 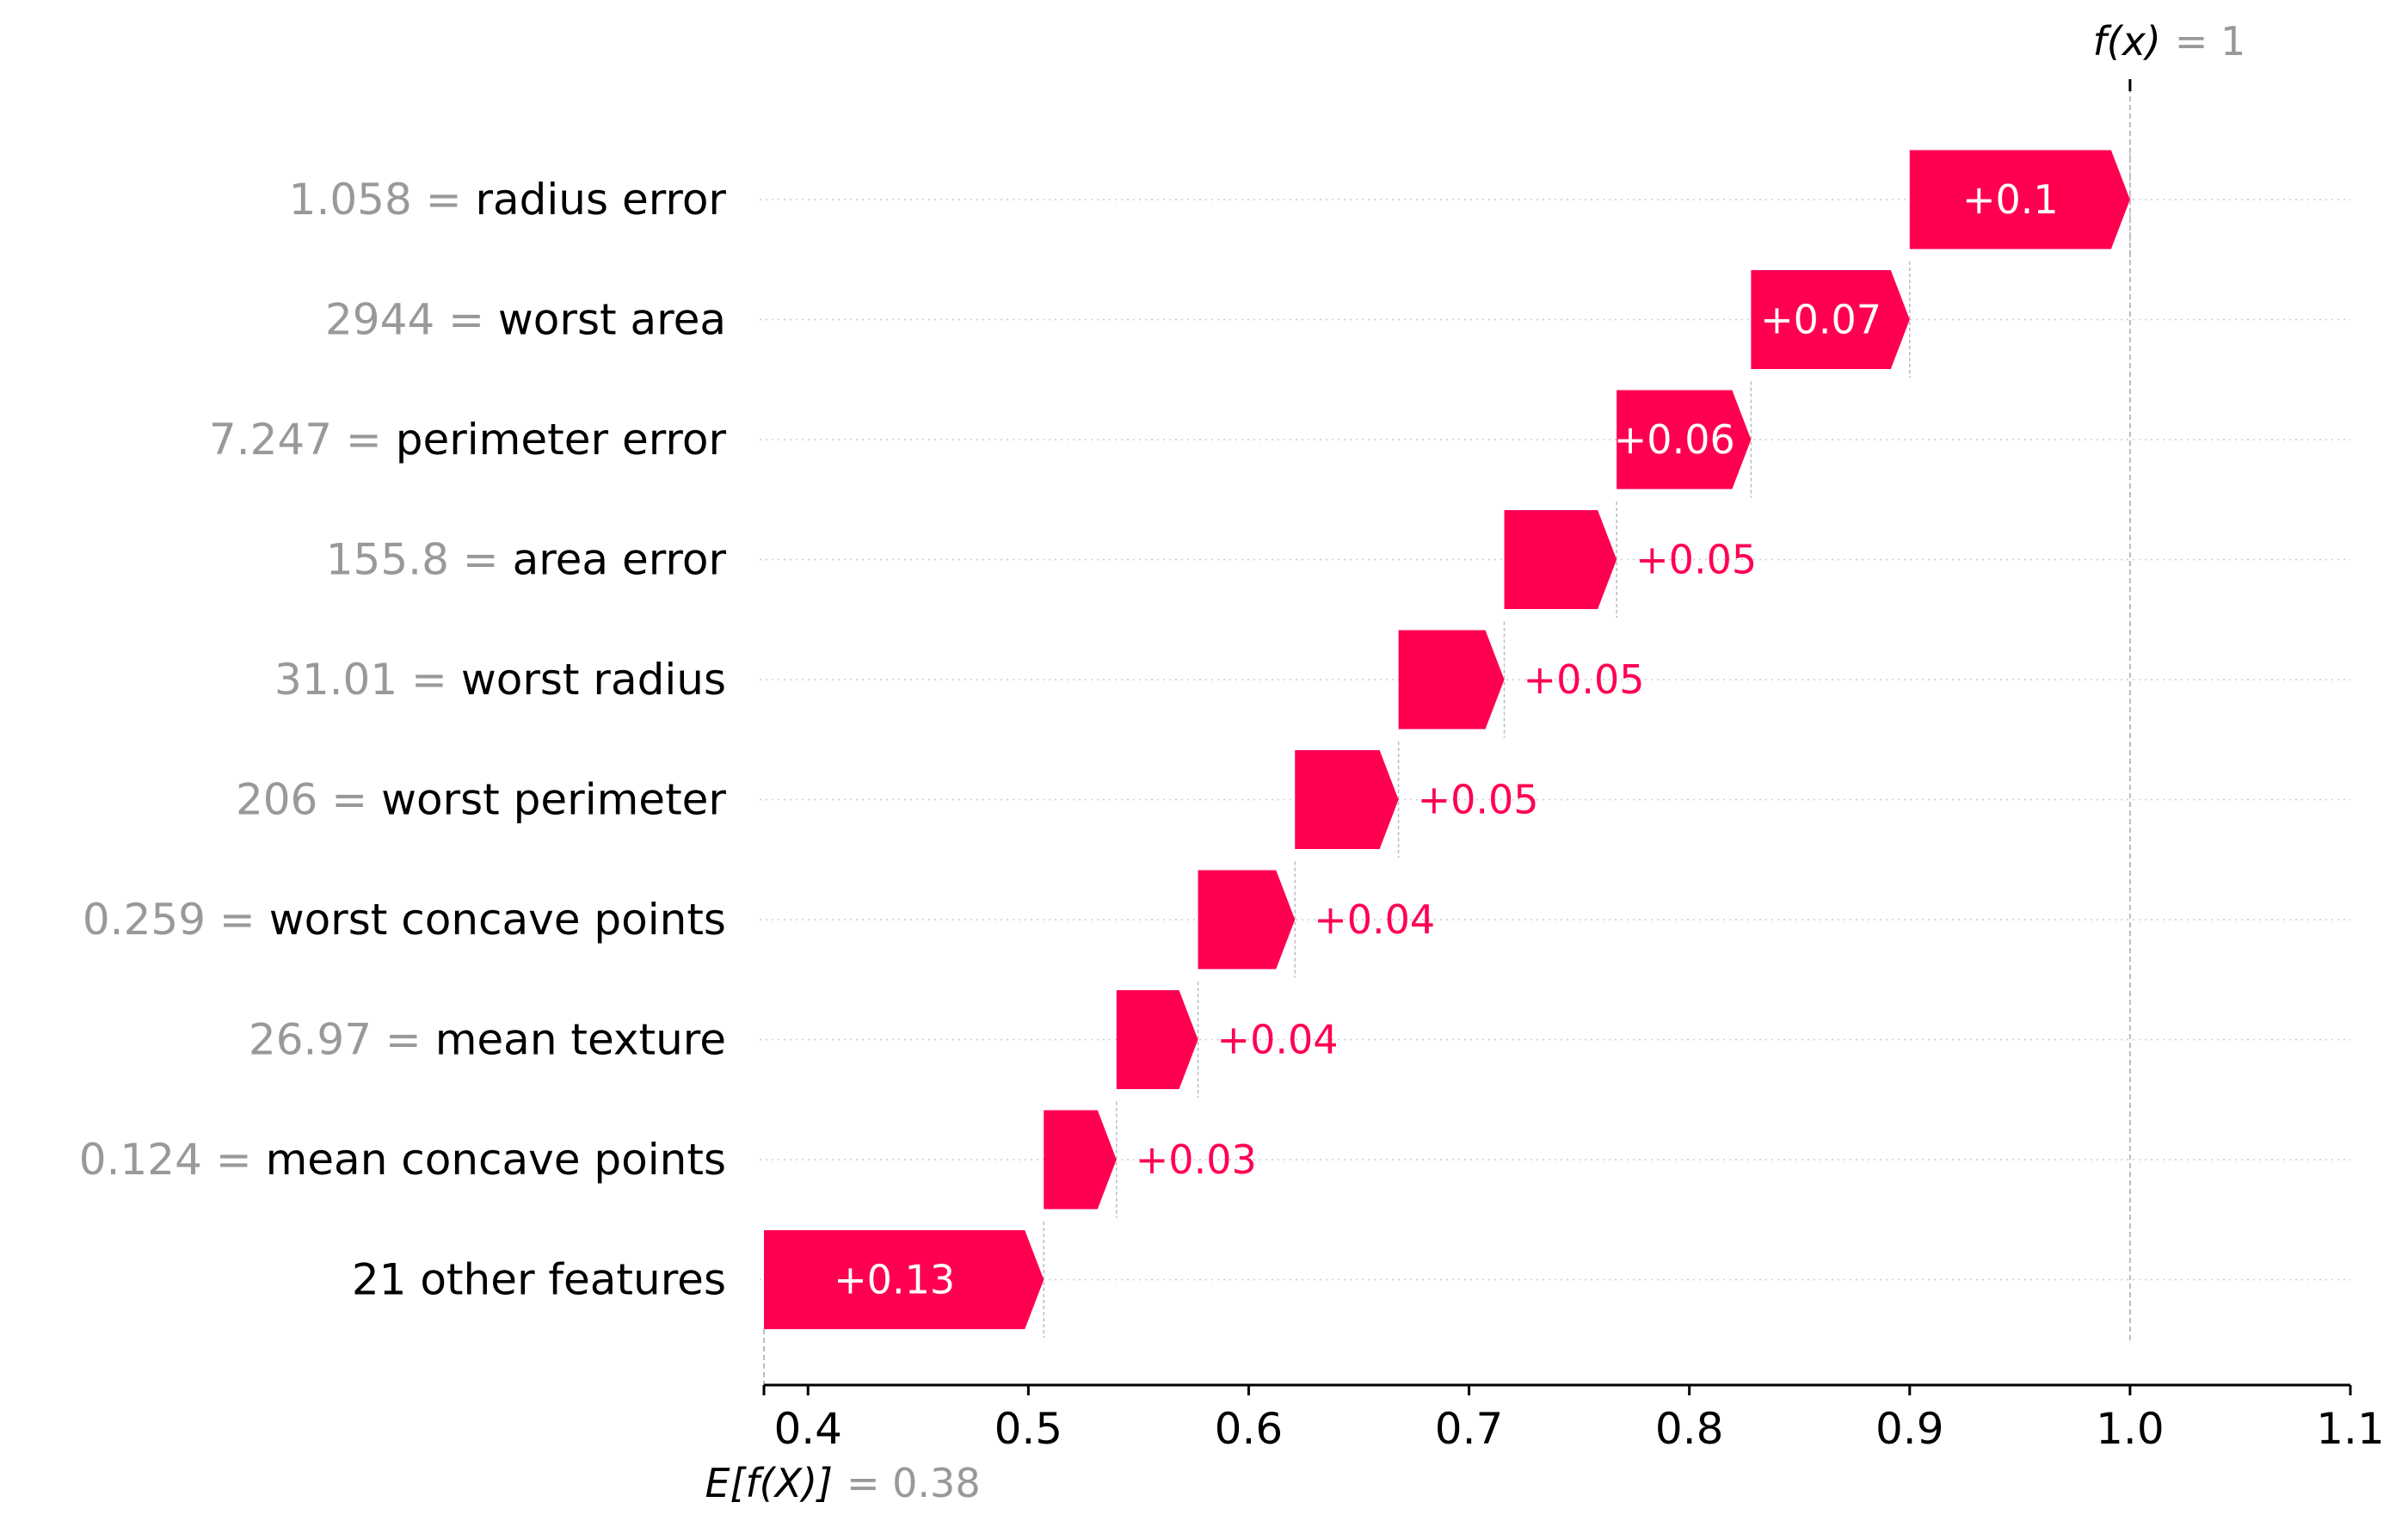 I want to click on bar-mean-concave-points, so click(x=1080, y=1160).